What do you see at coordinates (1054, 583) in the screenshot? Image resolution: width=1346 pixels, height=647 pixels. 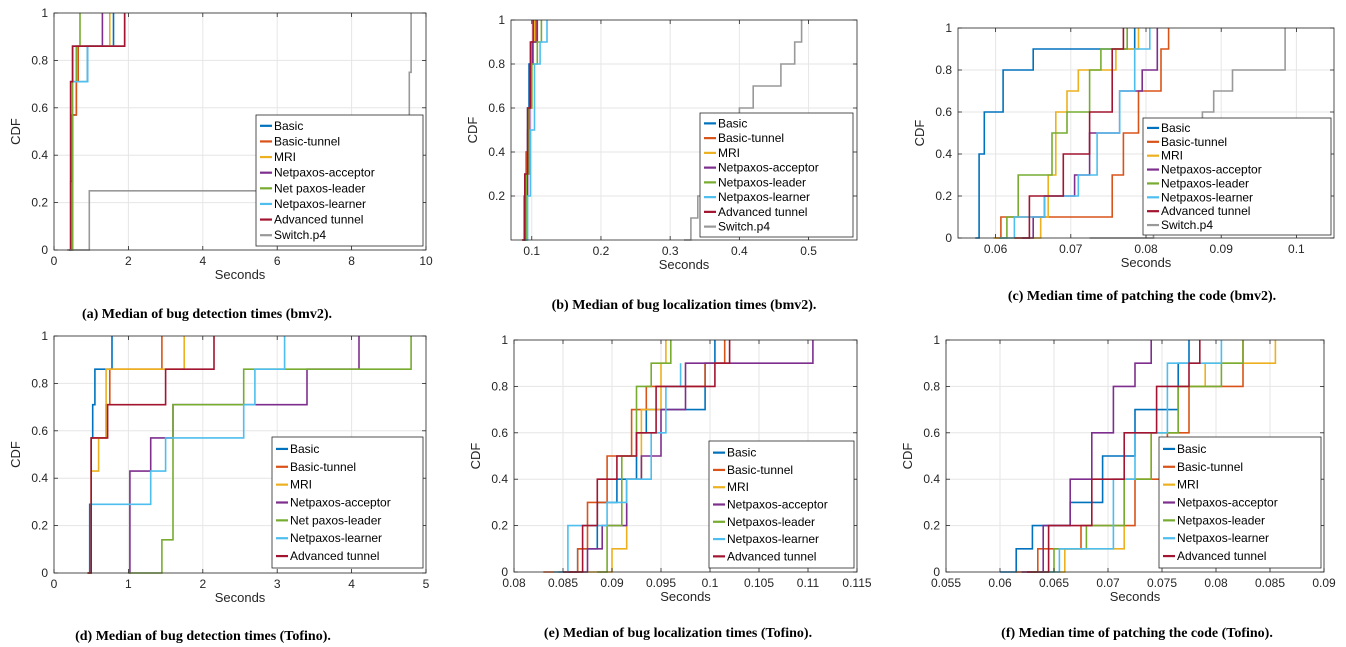 I see `x-tick-label: 0.065` at bounding box center [1054, 583].